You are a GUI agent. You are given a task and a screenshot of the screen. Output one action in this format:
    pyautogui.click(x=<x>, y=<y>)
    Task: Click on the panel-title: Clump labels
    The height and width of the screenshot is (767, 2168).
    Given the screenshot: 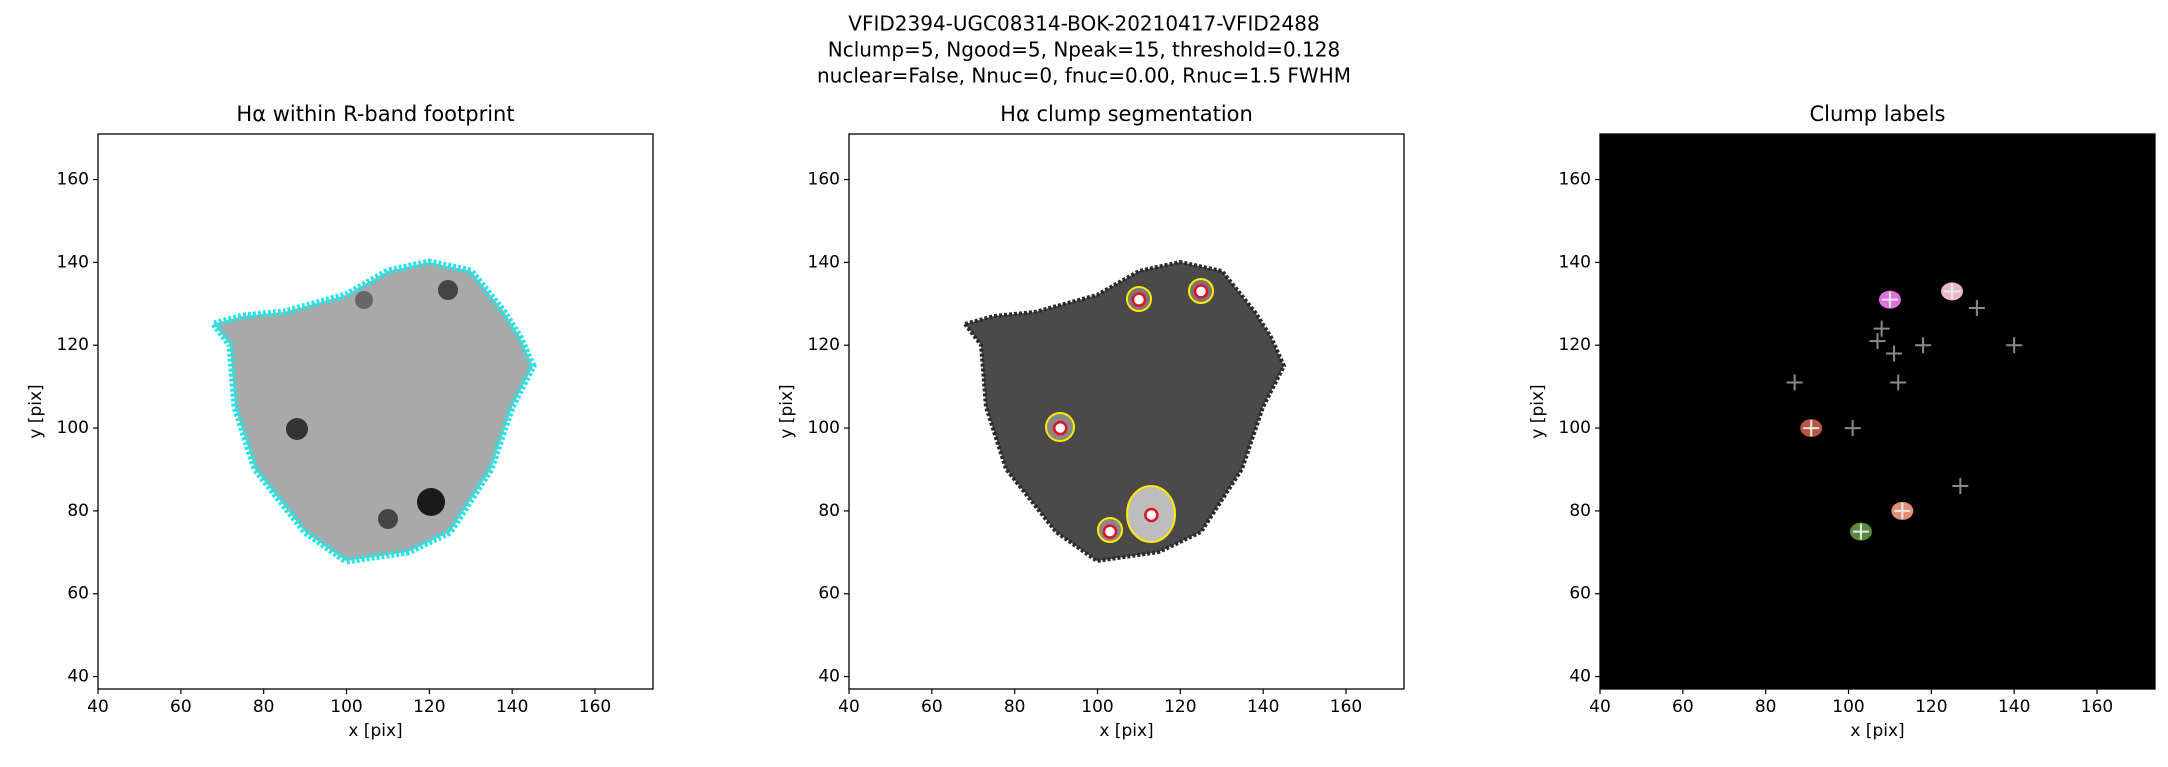 What is the action you would take?
    pyautogui.click(x=1878, y=114)
    